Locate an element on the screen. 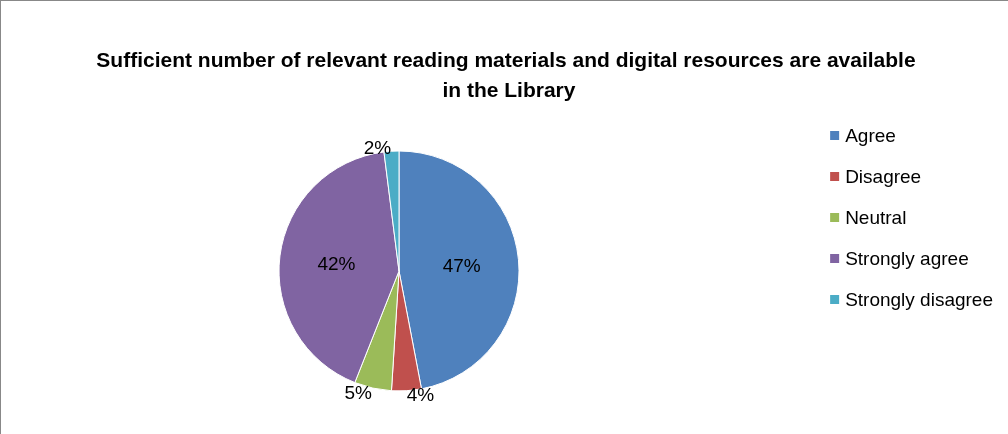  data-label: 42% is located at coordinates (336, 263).